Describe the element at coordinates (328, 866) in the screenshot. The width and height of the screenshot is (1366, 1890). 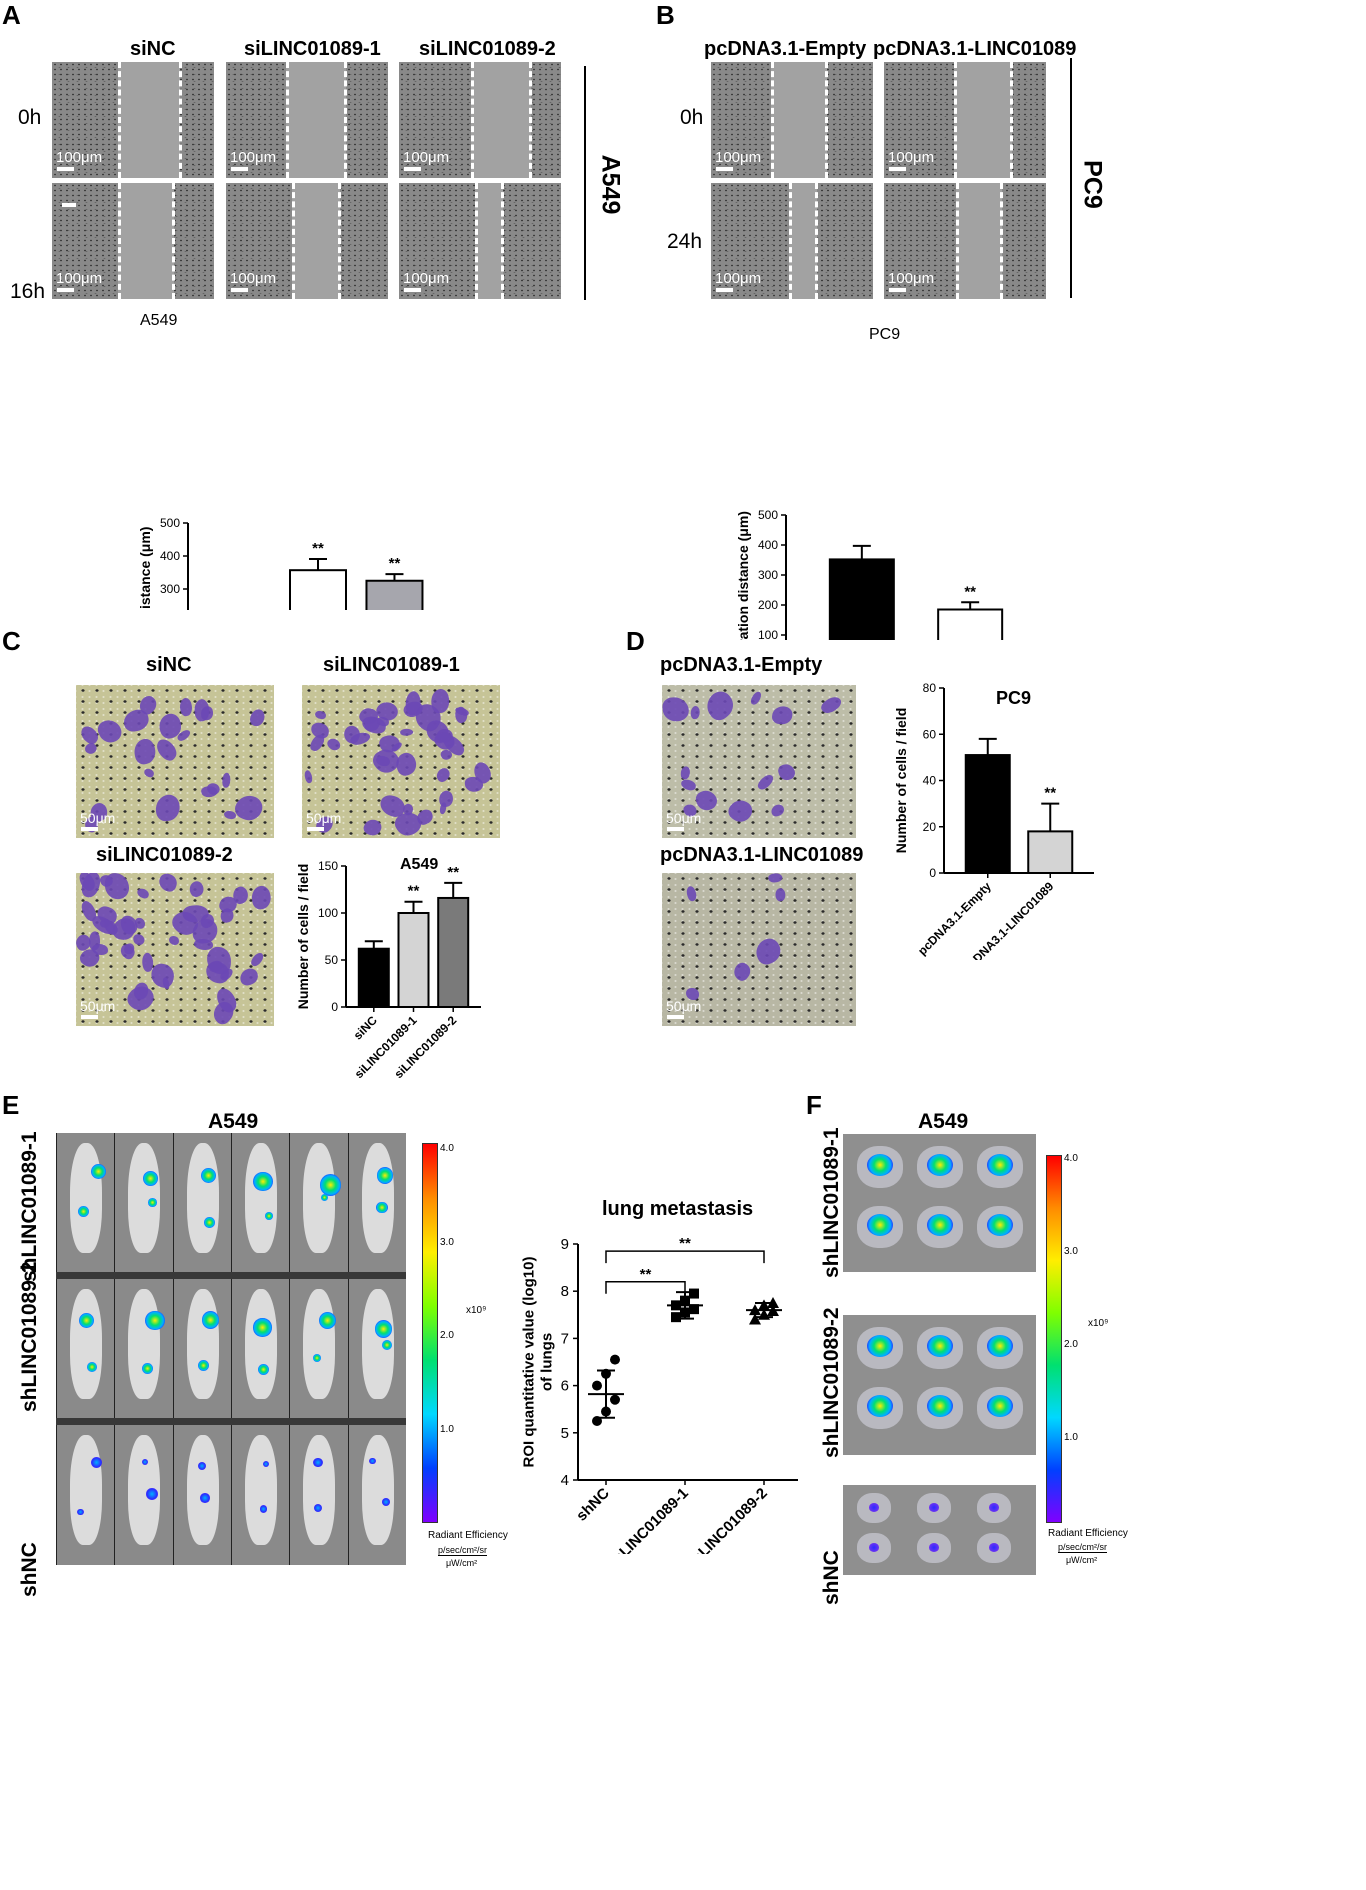
I see `y-tick-label: 150` at that location.